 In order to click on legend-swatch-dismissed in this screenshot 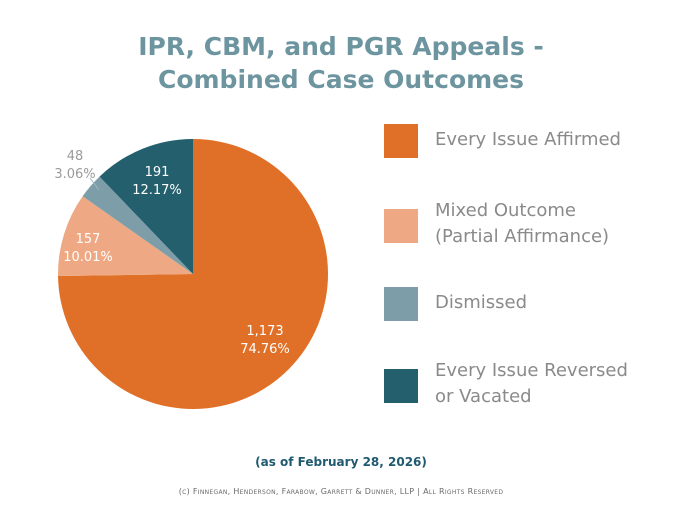, I will do `click(401, 304)`.